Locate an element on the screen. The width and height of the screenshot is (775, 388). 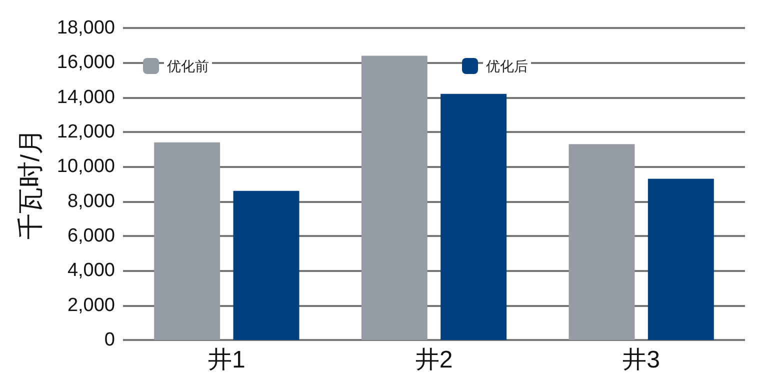
y-tick-label: 14,000 is located at coordinates (85, 97).